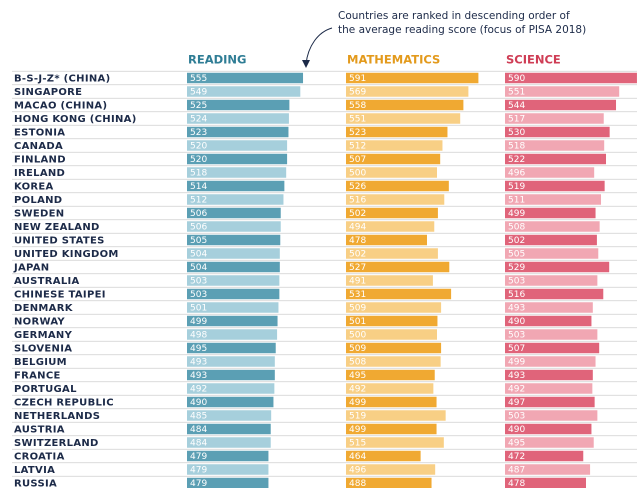  I want to click on value-label: 512, so click(357, 147).